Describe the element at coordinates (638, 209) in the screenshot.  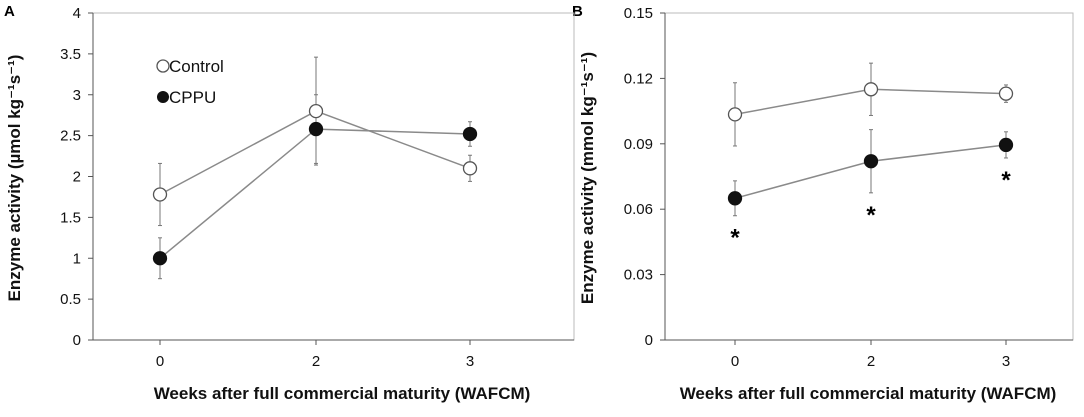
I see `panel-b-y-tick-label: 0.06` at that location.